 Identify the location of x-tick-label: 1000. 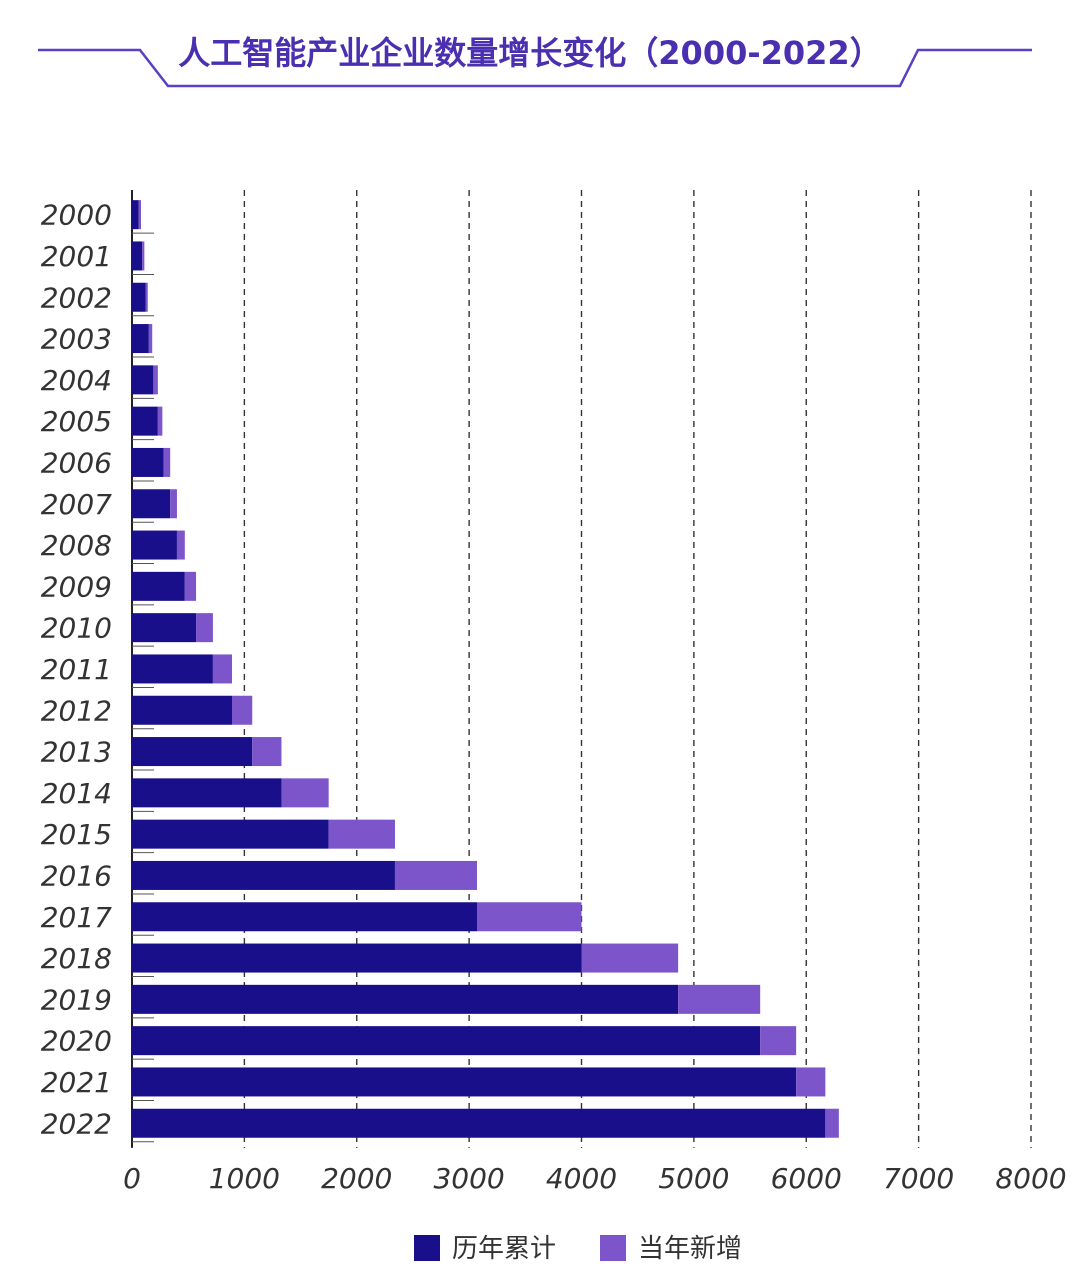
(244, 1178).